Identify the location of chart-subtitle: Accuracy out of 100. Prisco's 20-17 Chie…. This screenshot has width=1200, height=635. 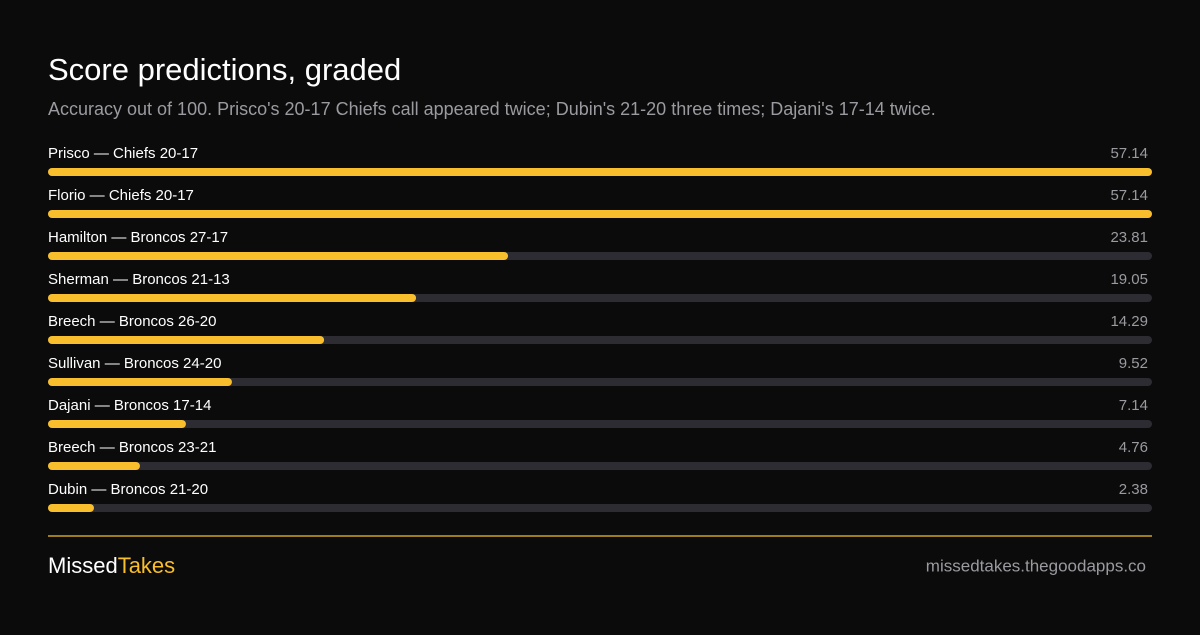
(492, 109).